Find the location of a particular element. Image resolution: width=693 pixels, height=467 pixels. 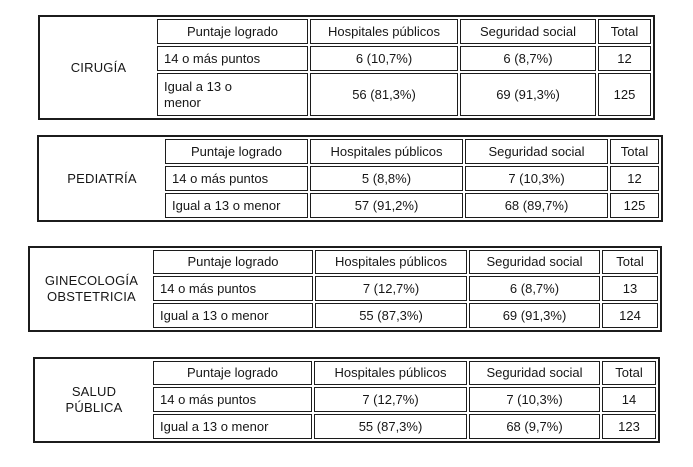

public-hospitals-value: 56 (81,3%) is located at coordinates (384, 94).